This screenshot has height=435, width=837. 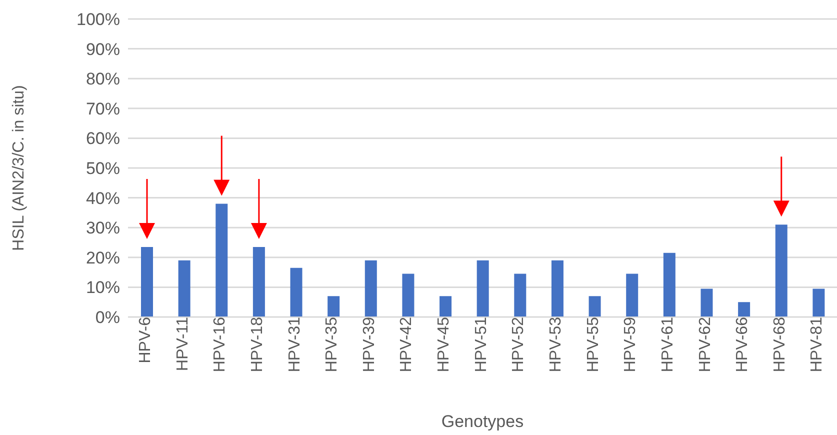 What do you see at coordinates (98, 20) in the screenshot?
I see `y-tick-label: 100%` at bounding box center [98, 20].